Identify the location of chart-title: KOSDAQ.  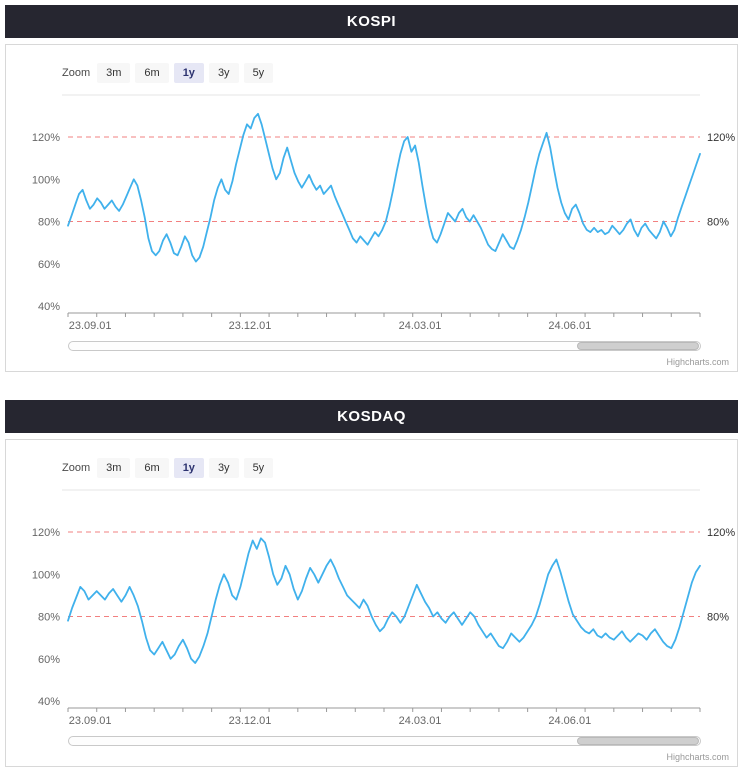
(371, 416).